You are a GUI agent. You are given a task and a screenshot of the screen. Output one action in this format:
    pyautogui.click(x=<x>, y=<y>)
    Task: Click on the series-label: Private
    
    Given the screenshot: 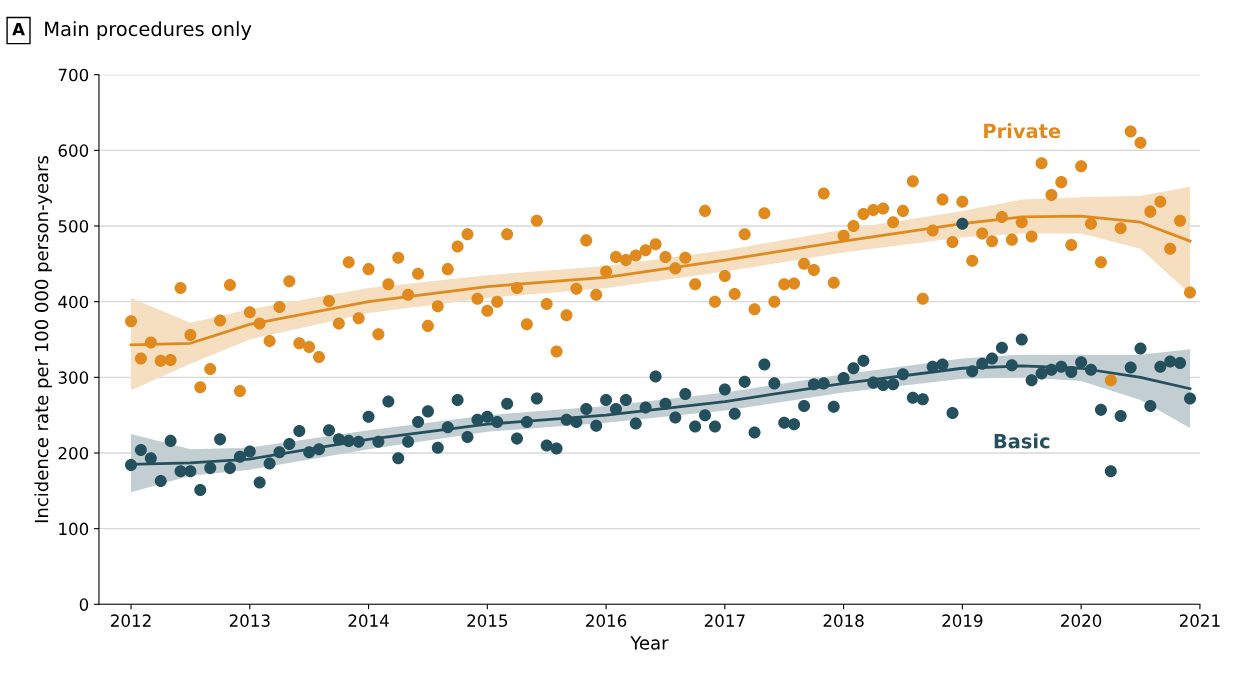 What is the action you would take?
    pyautogui.click(x=1022, y=131)
    